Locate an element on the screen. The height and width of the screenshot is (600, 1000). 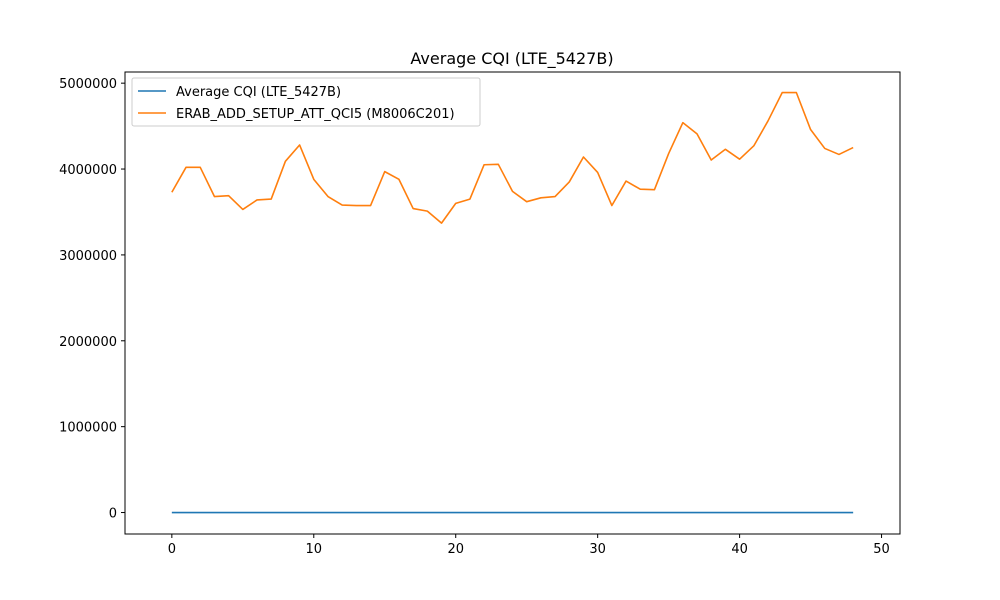
y-tick-label-3: 3000000 is located at coordinates (88, 256).